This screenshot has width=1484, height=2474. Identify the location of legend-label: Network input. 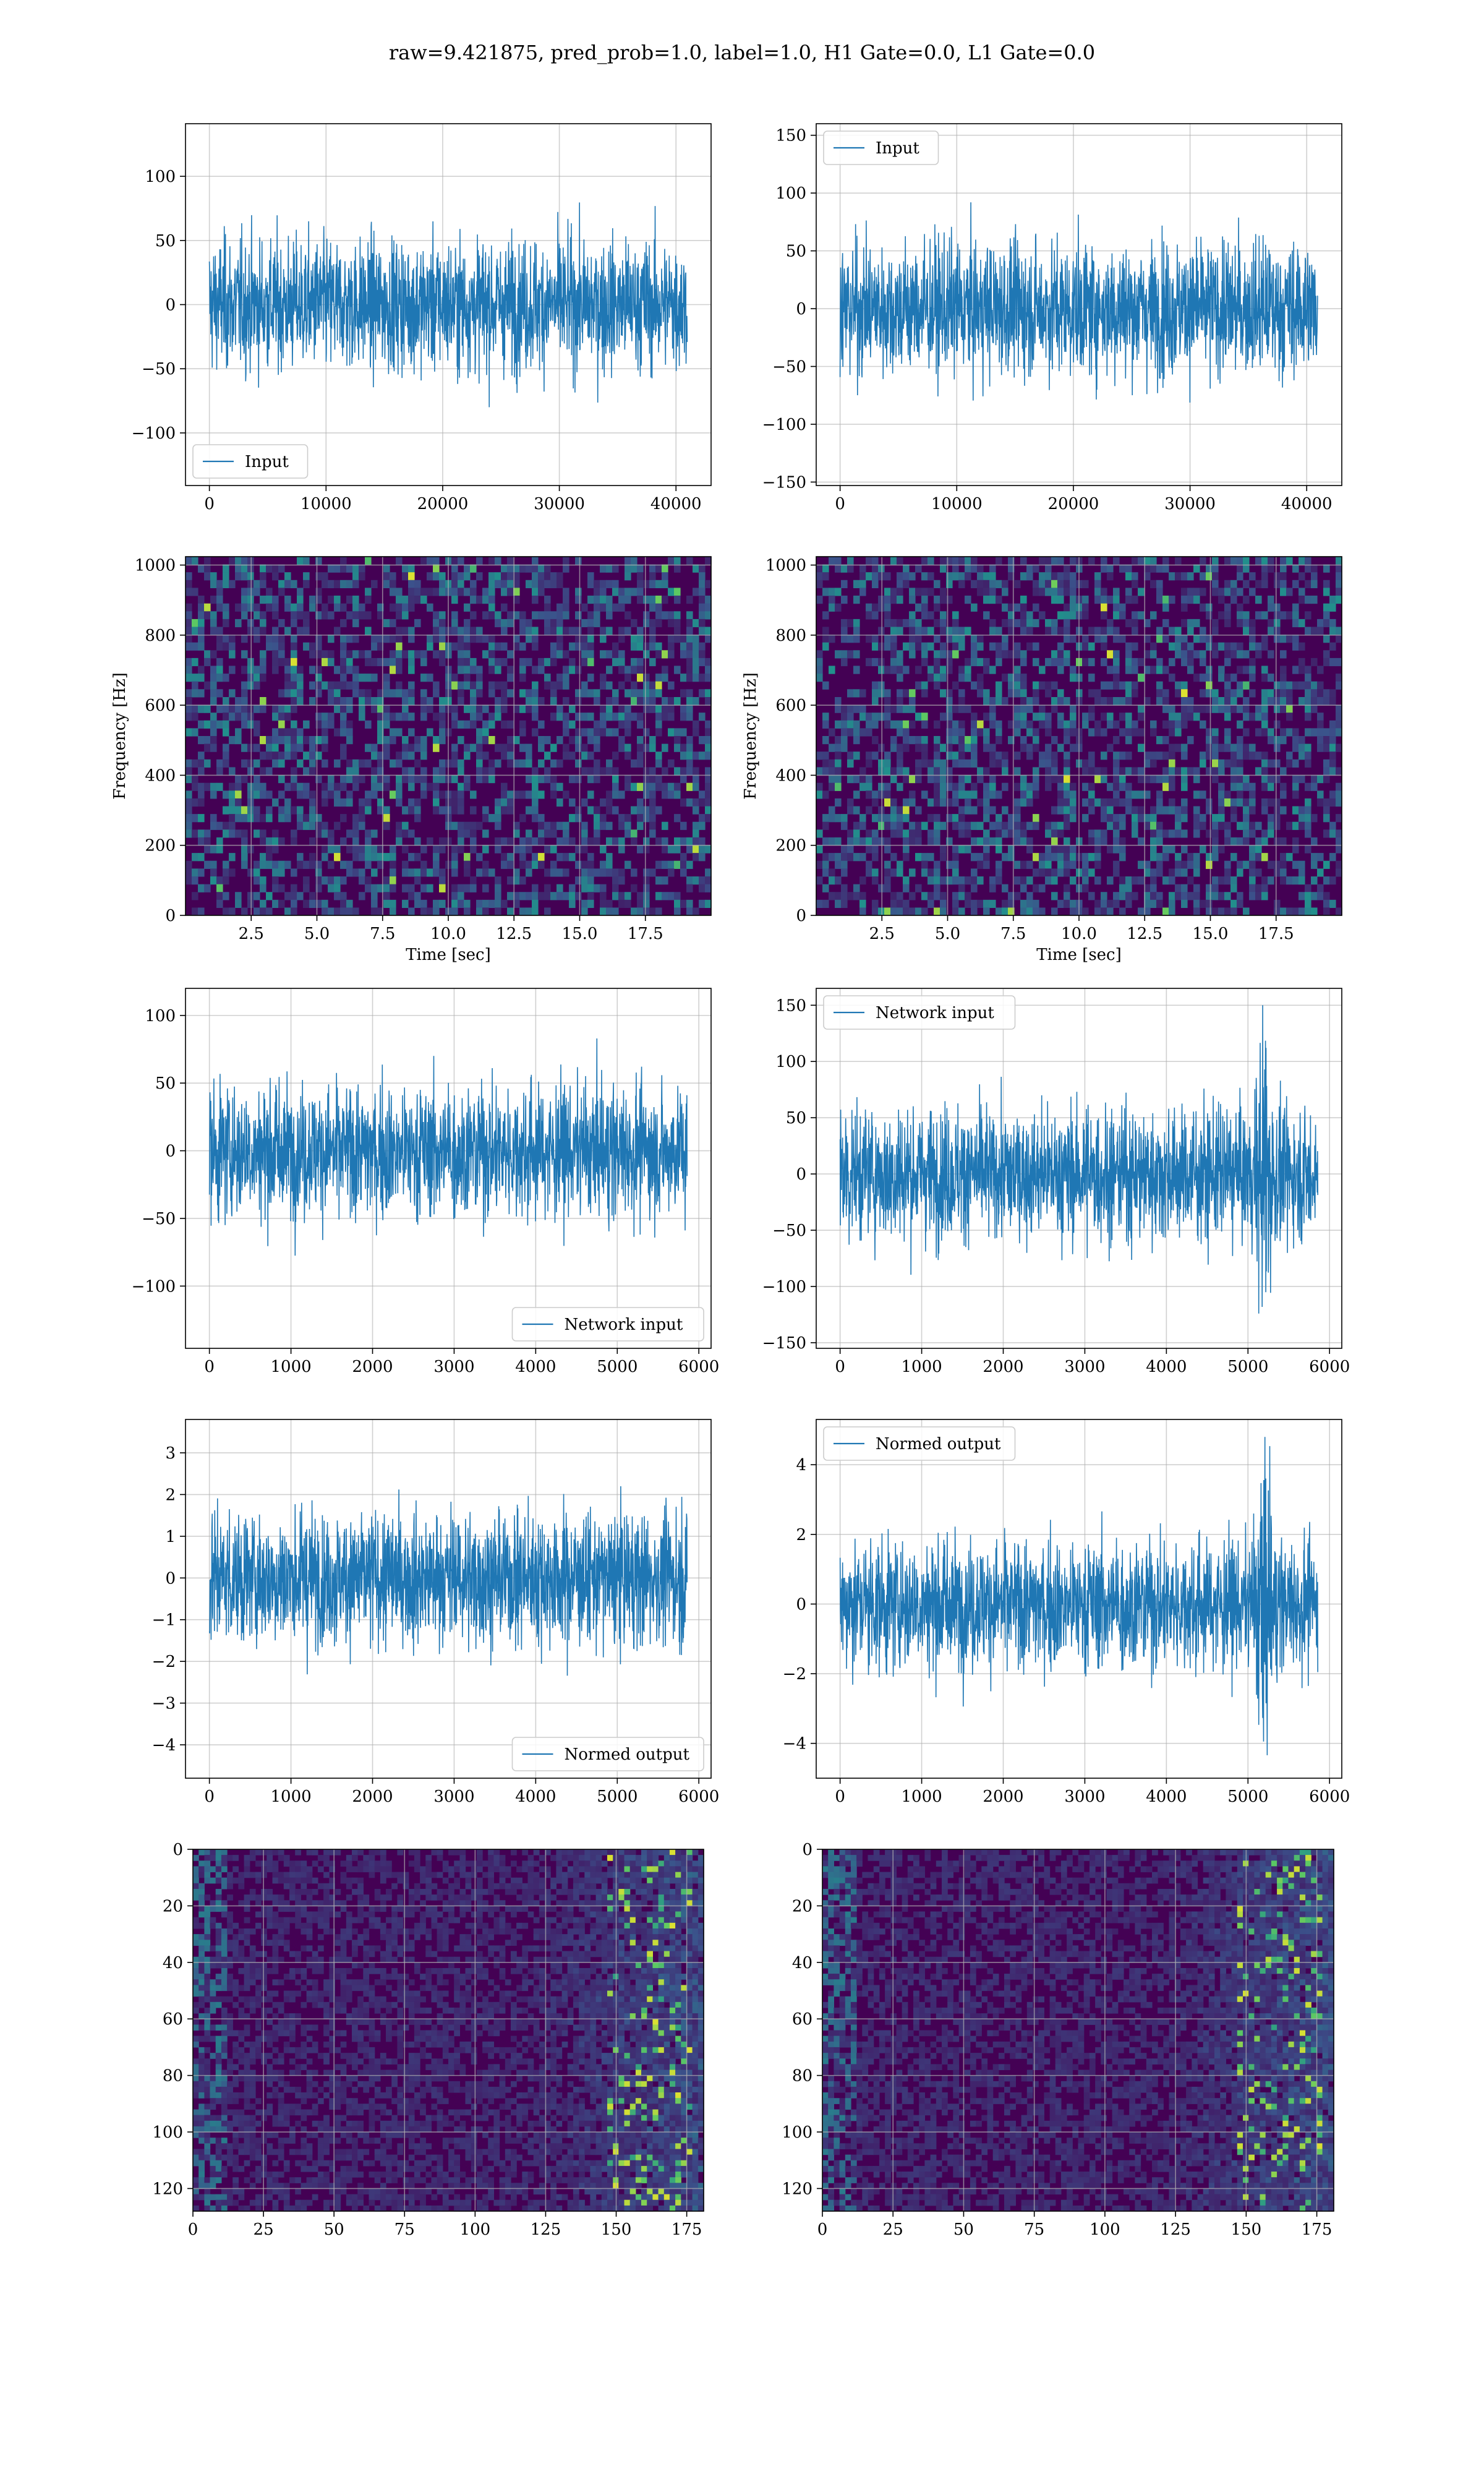
(624, 1325).